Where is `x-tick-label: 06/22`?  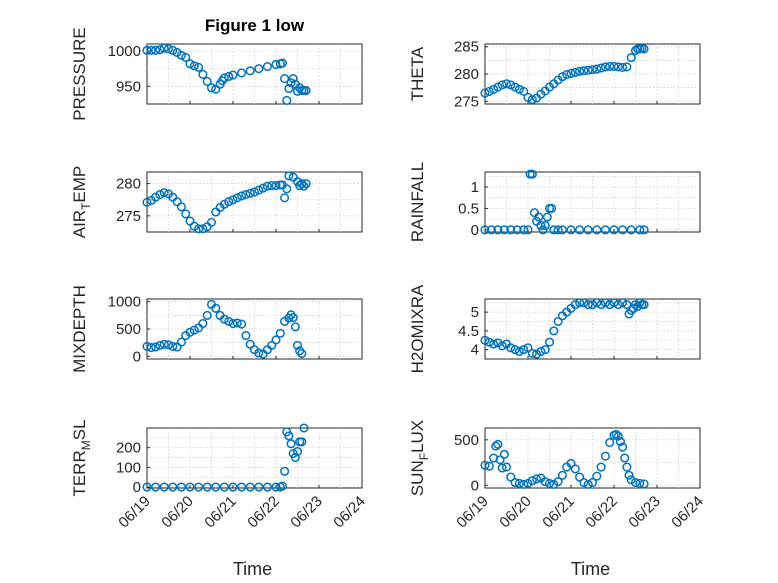 x-tick-label: 06/22 is located at coordinates (601, 512).